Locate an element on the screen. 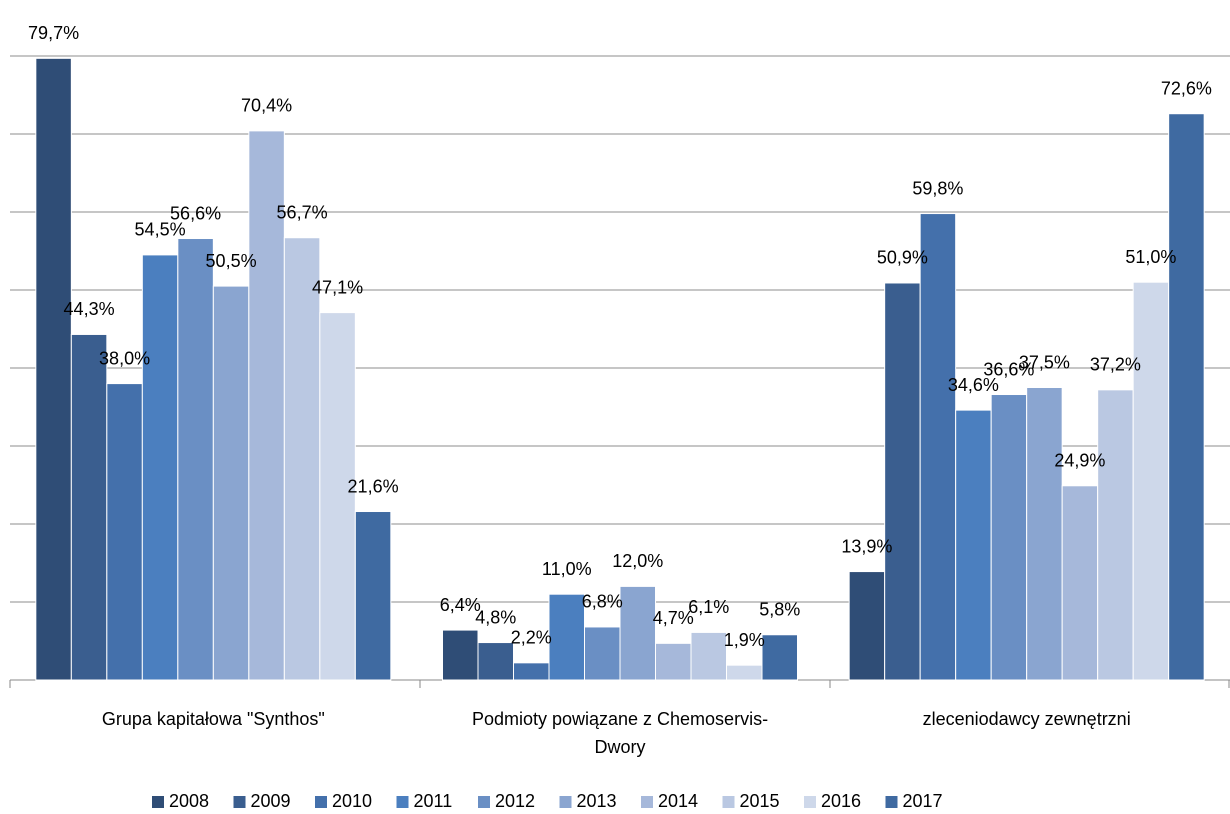  x-tick-label: Podmioty powiązane z Chemoservis-Dwory is located at coordinates (620, 733).